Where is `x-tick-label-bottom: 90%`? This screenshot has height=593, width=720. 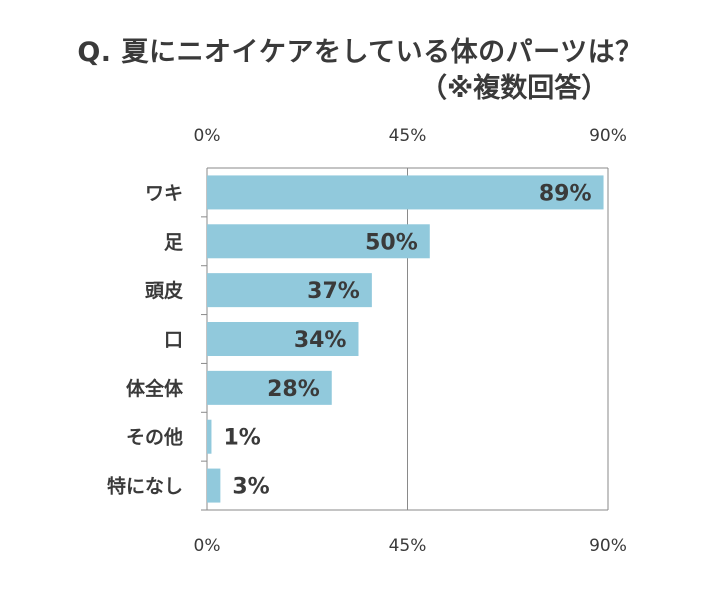 x-tick-label-bottom: 90% is located at coordinates (608, 546).